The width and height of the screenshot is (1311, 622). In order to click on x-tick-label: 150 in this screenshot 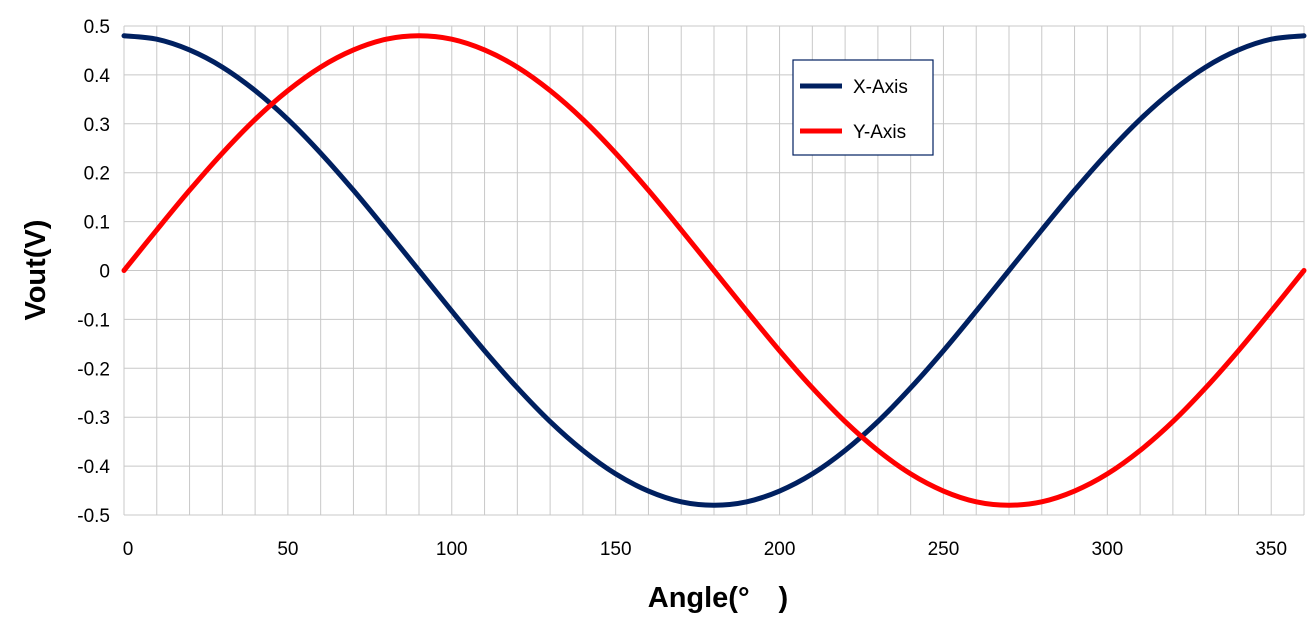, I will do `click(616, 549)`.